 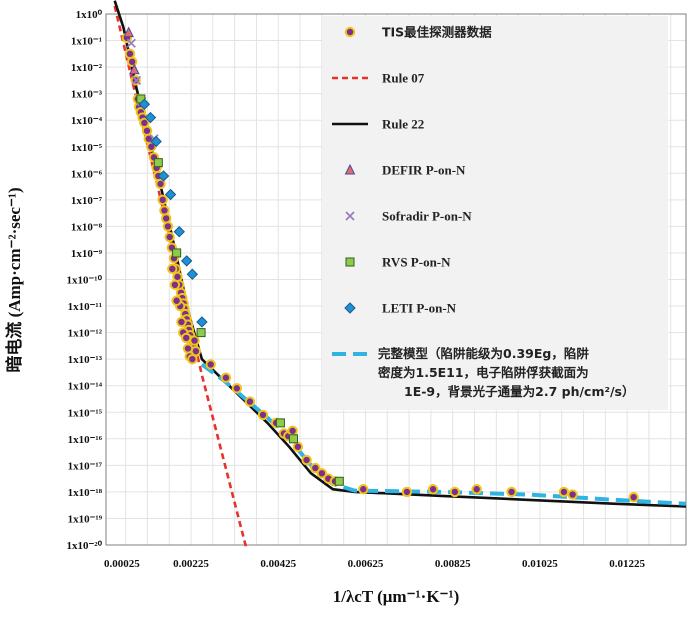 What do you see at coordinates (453, 564) in the screenshot?
I see `x-tick-label: 0.00825` at bounding box center [453, 564].